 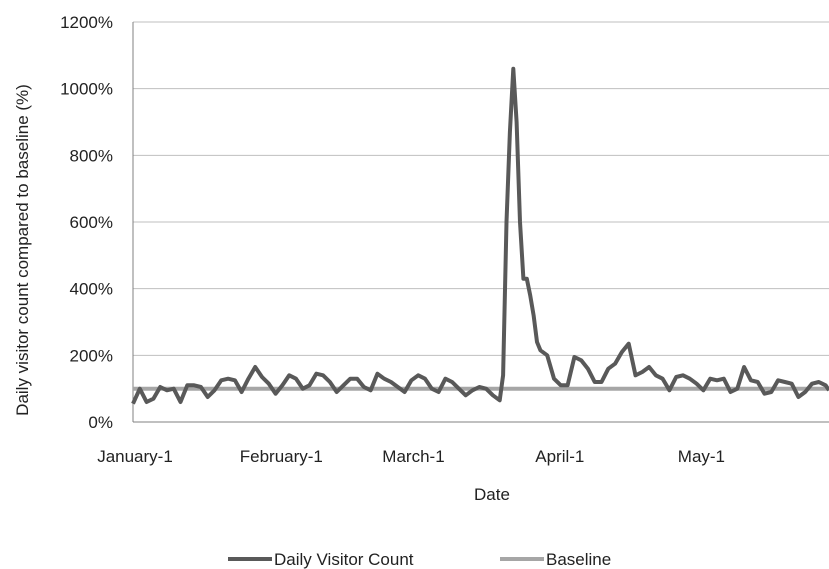 What do you see at coordinates (578, 559) in the screenshot?
I see `legend-label-baseline: Baseline` at bounding box center [578, 559].